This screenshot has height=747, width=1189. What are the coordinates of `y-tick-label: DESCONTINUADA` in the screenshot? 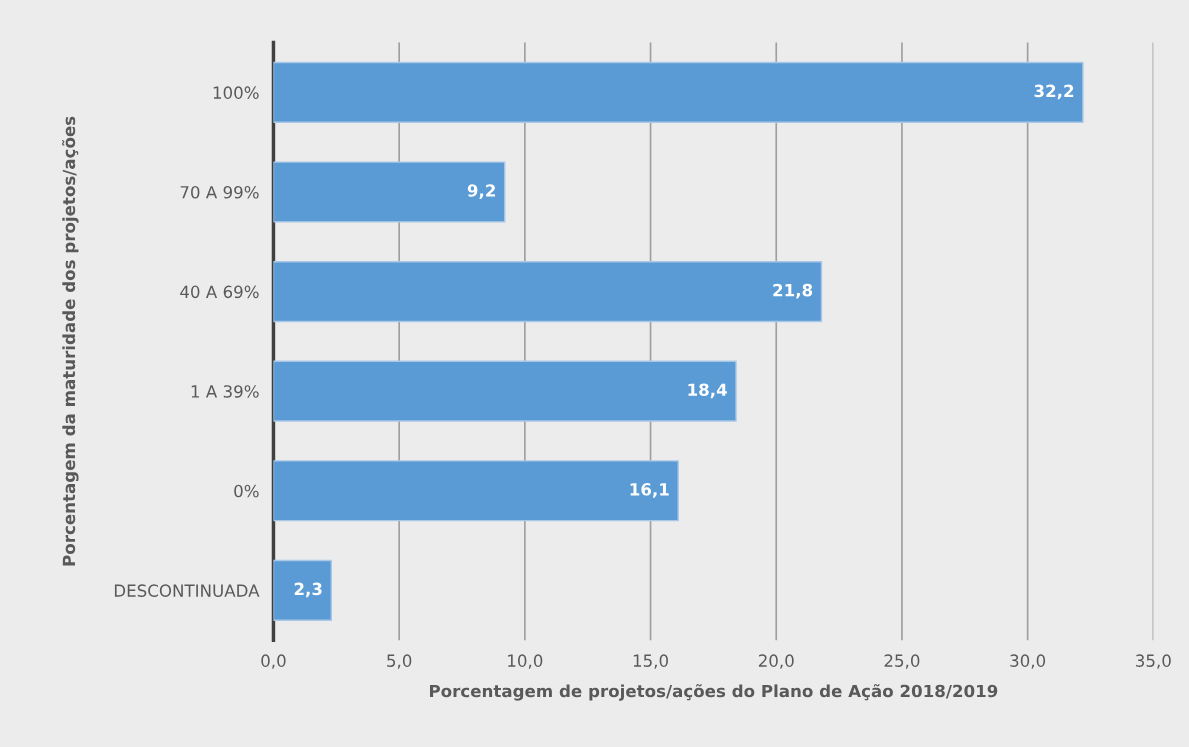 It's located at (187, 590).